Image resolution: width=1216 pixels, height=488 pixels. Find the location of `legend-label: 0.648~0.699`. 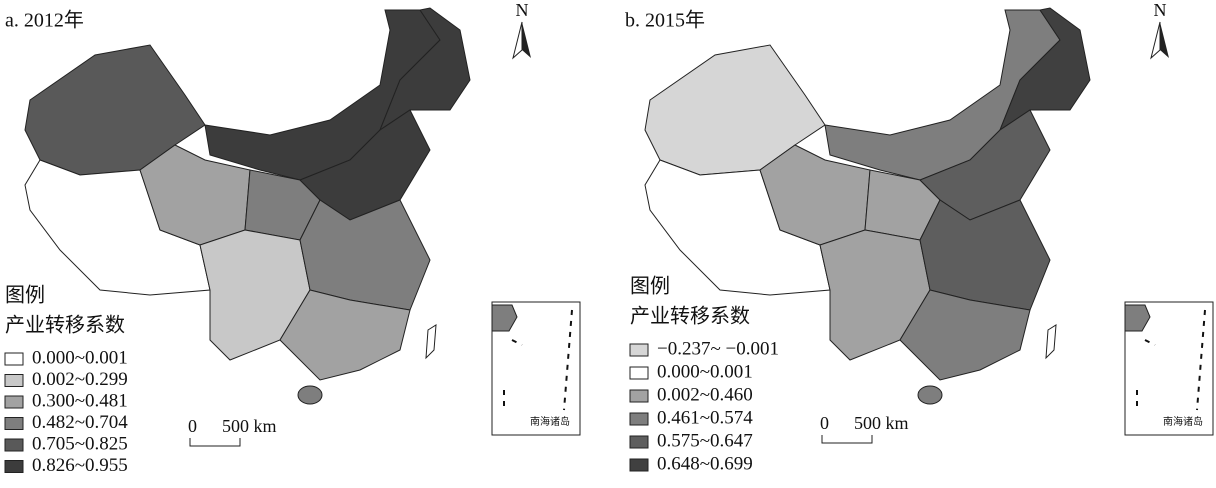

legend-label: 0.648~0.699 is located at coordinates (705, 463).